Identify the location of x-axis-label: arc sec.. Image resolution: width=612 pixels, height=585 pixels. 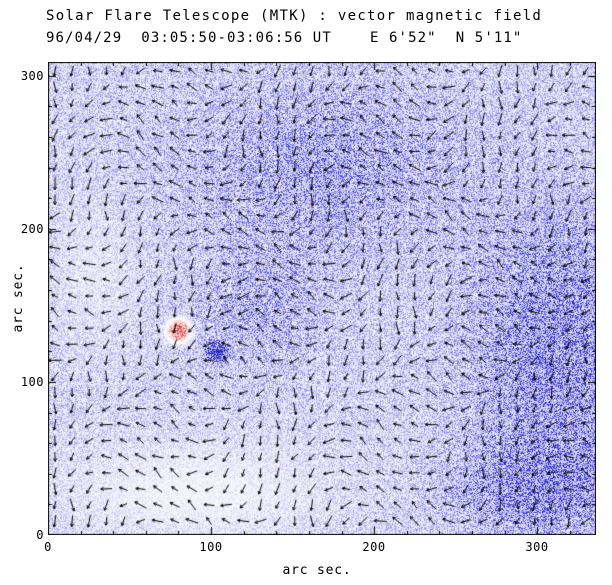
(317, 570).